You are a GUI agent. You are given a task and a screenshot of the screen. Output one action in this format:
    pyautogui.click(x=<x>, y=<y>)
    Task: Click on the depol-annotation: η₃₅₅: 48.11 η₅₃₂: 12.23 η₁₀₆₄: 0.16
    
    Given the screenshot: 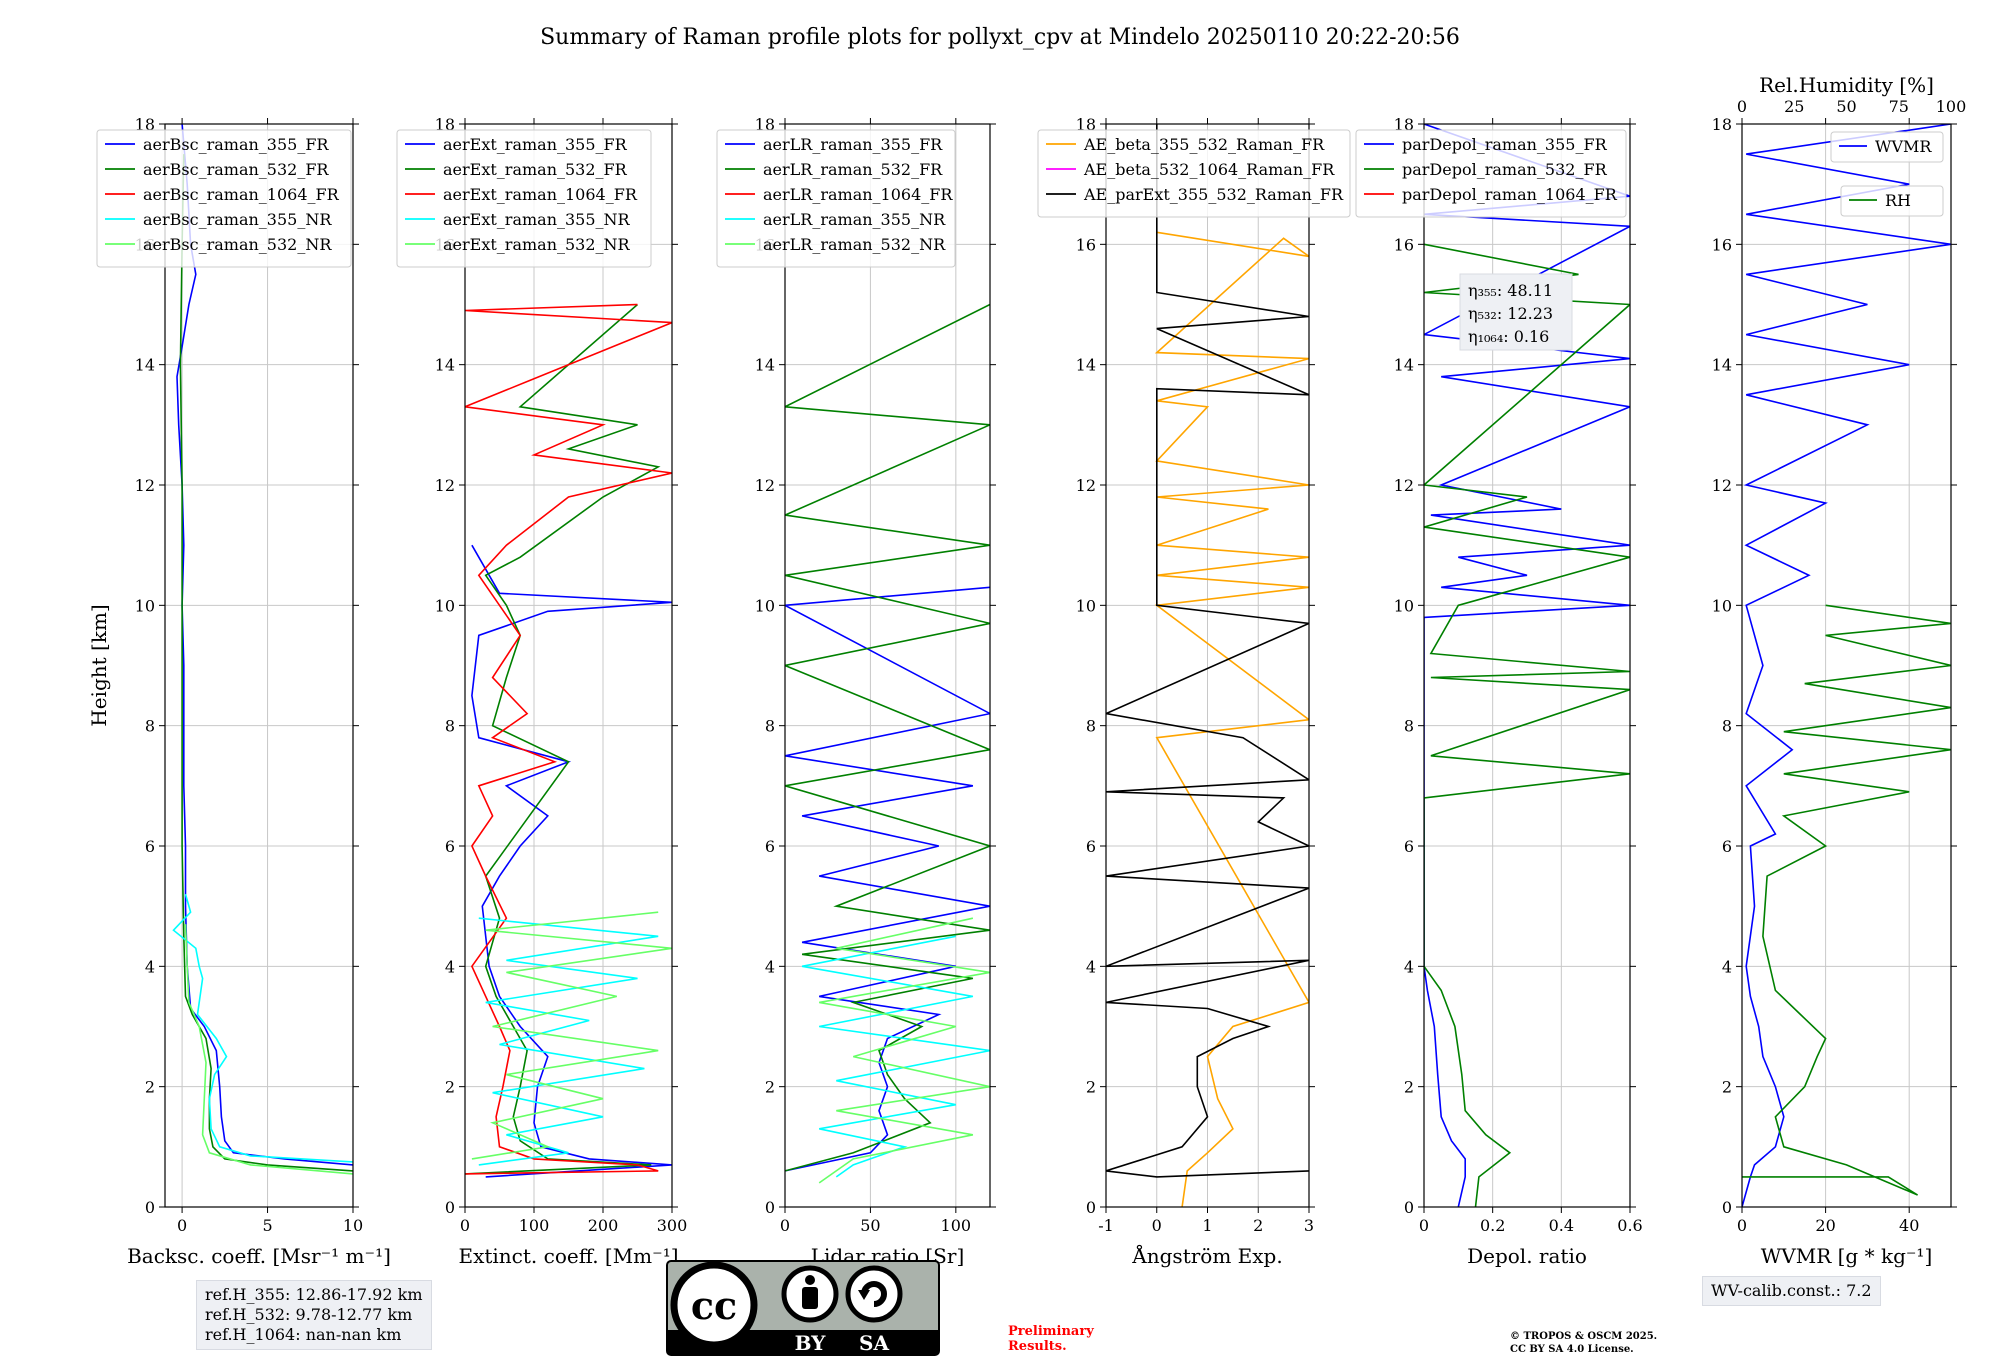 What is the action you would take?
    pyautogui.click(x=1516, y=312)
    